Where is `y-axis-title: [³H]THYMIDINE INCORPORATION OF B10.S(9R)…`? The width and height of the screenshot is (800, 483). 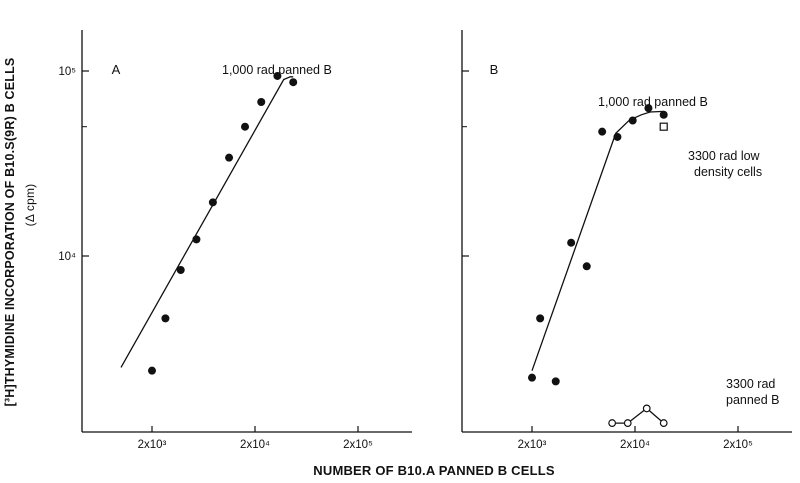 y-axis-title: [³H]THYMIDINE INCORPORATION OF B10.S(9R)… is located at coordinates (10, 232).